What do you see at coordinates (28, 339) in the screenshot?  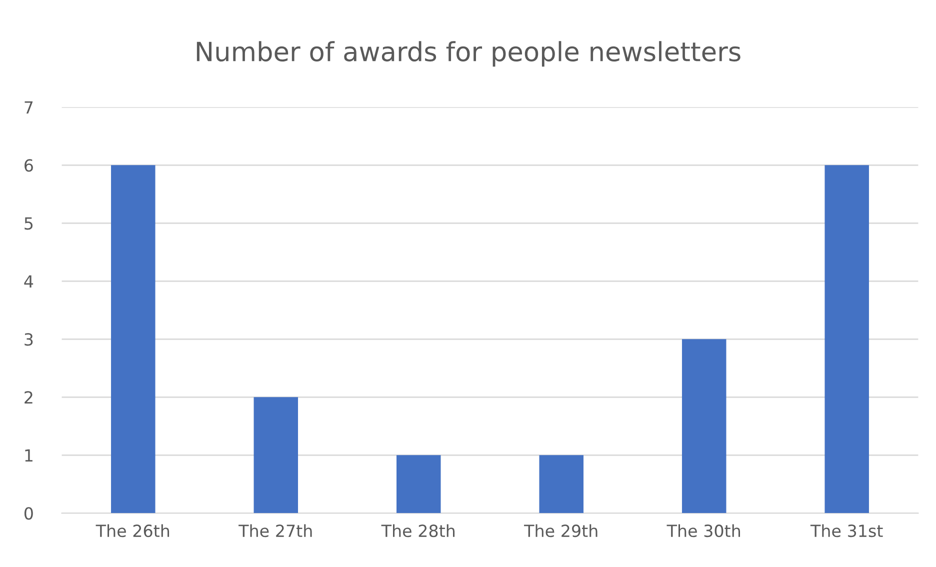 I see `y-tick-label: 3` at bounding box center [28, 339].